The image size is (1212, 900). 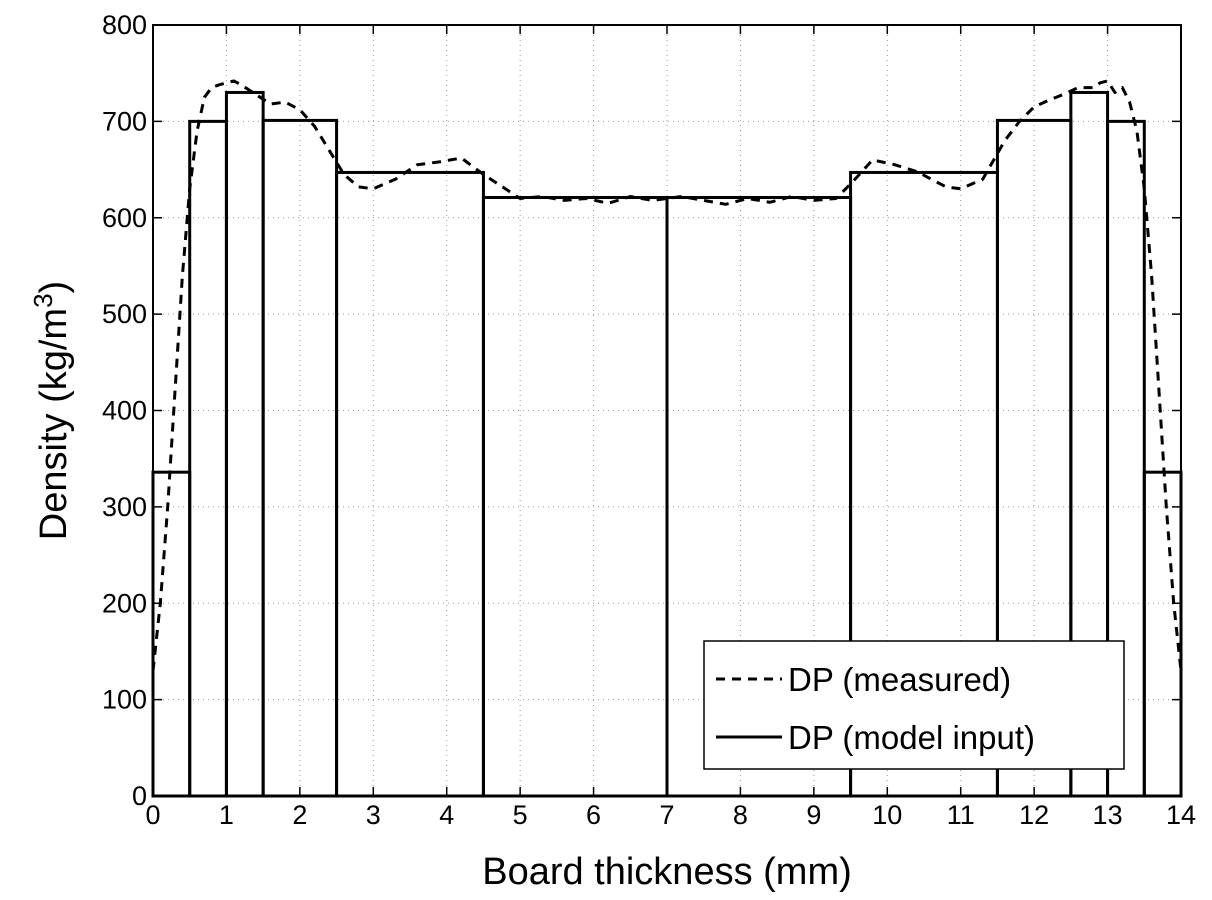 I want to click on y-tick-label: 100, so click(x=124, y=700).